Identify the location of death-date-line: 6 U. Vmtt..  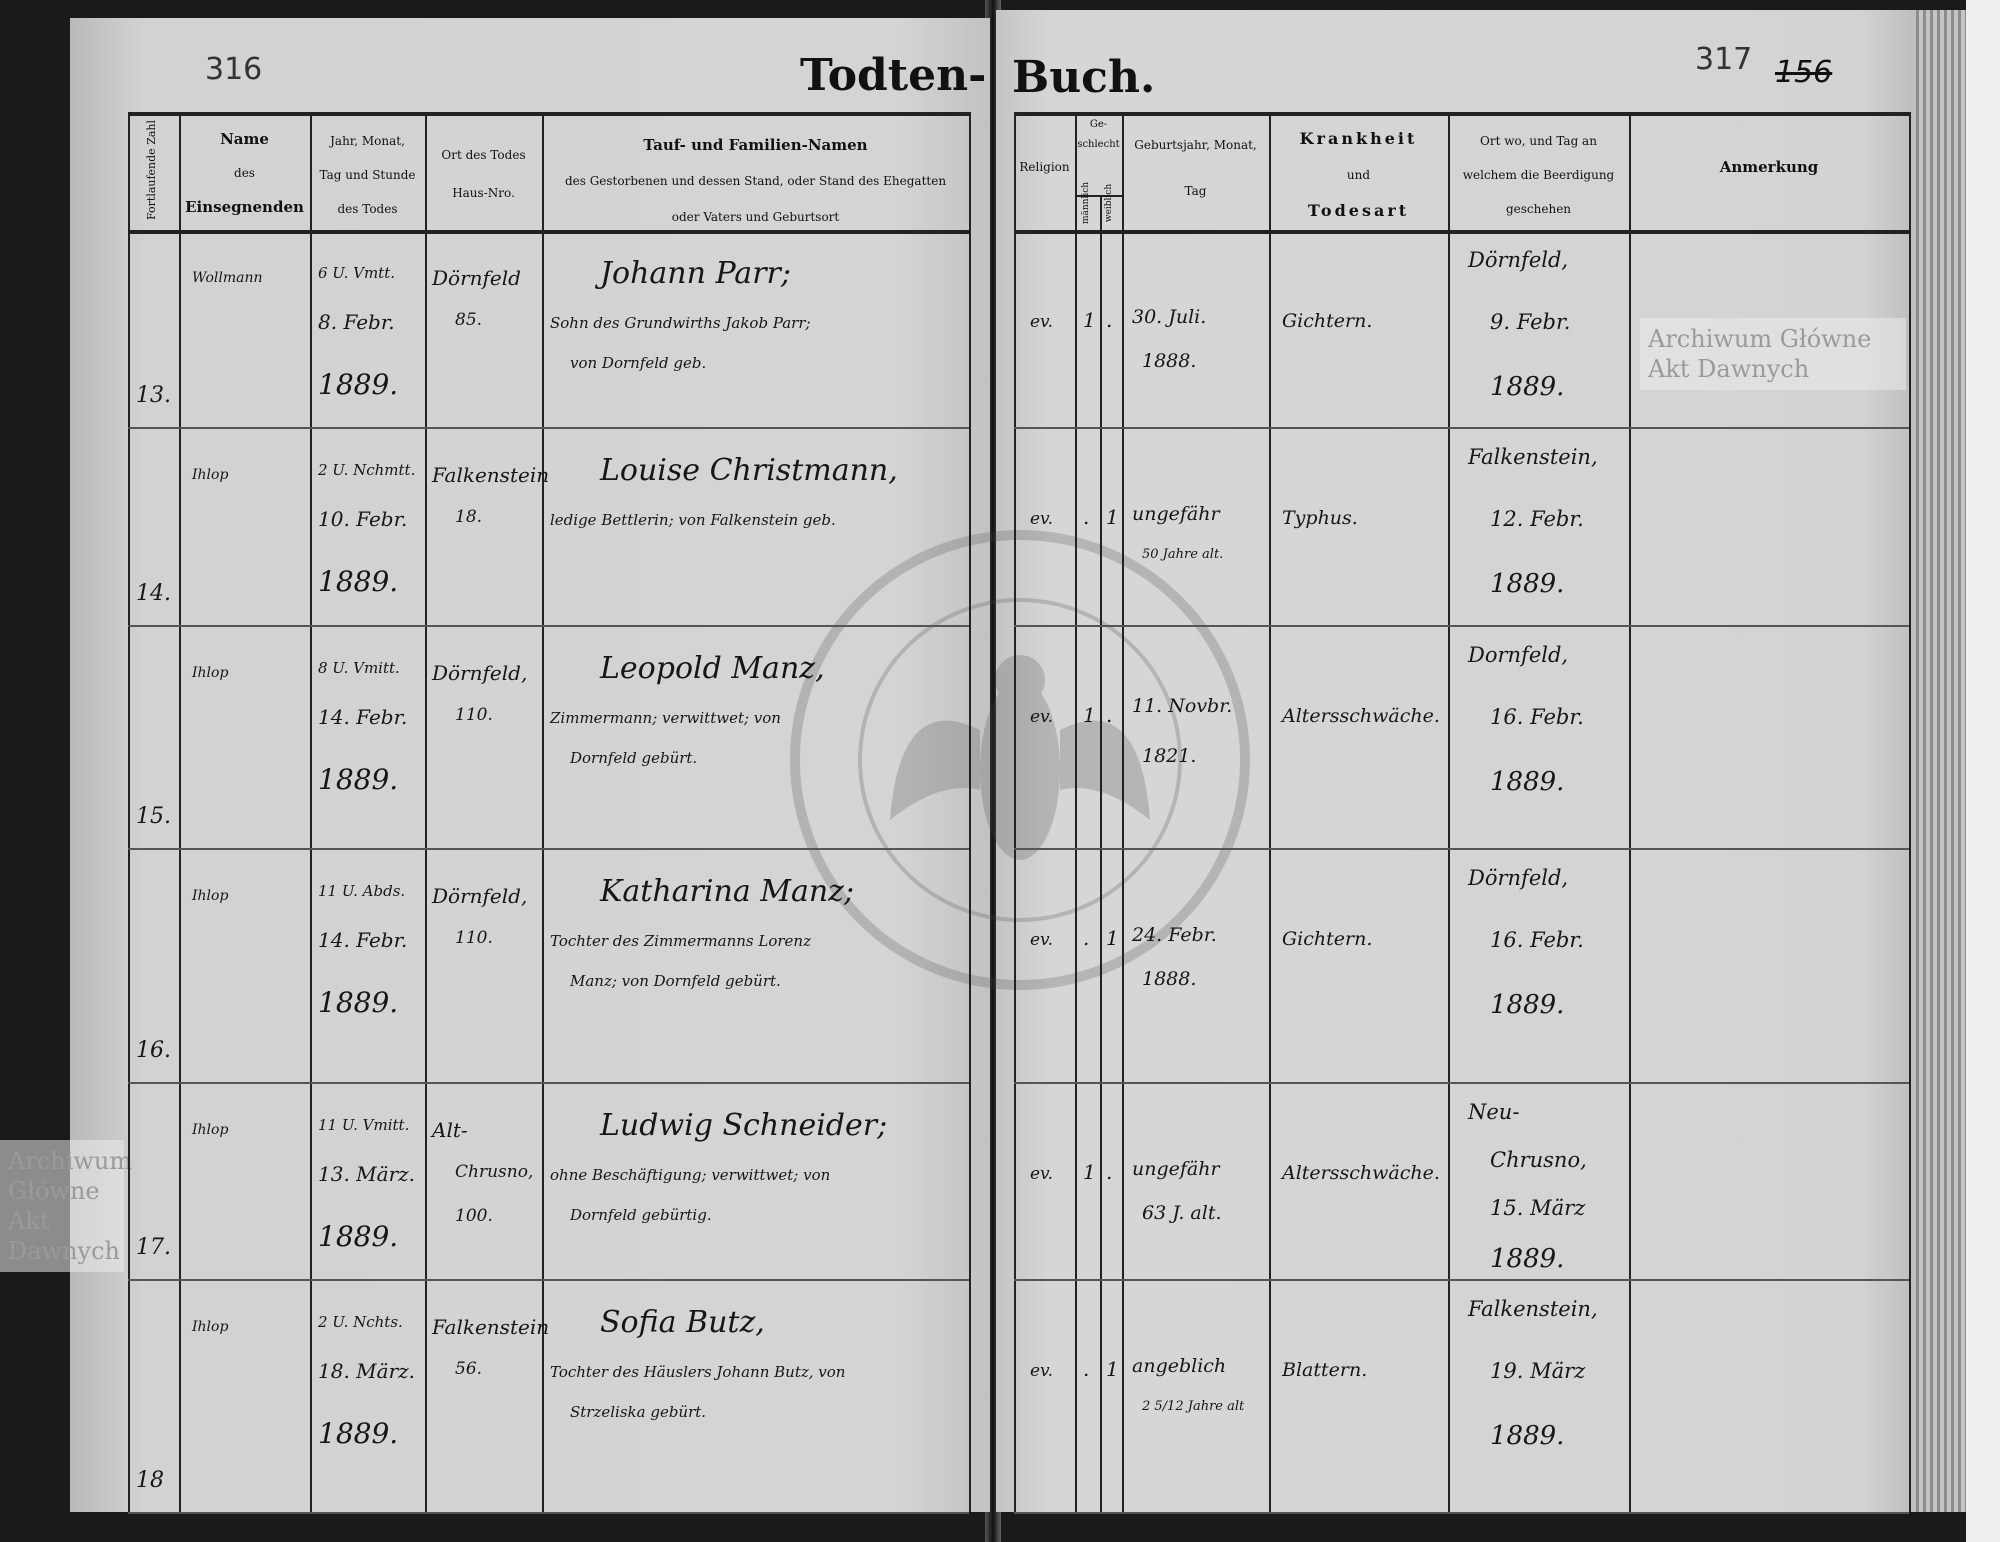
(356, 273).